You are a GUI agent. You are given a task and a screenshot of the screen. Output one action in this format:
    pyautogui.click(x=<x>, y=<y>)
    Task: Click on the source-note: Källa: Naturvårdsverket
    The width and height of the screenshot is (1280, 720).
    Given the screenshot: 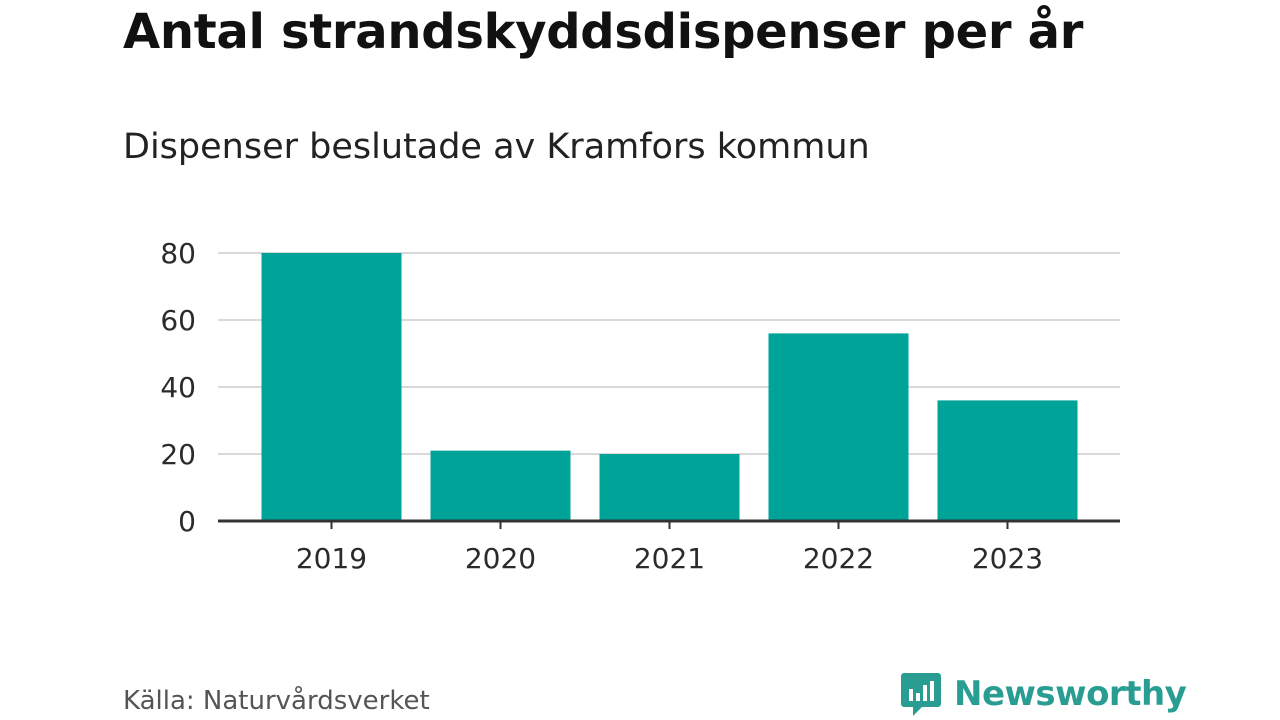 What is the action you would take?
    pyautogui.click(x=276, y=701)
    